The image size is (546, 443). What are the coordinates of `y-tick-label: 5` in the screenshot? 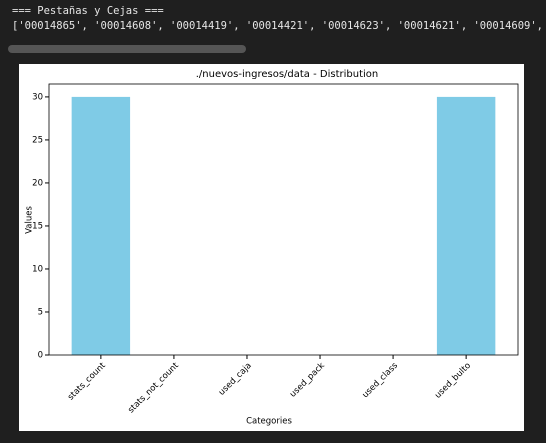 It's located at (40, 312).